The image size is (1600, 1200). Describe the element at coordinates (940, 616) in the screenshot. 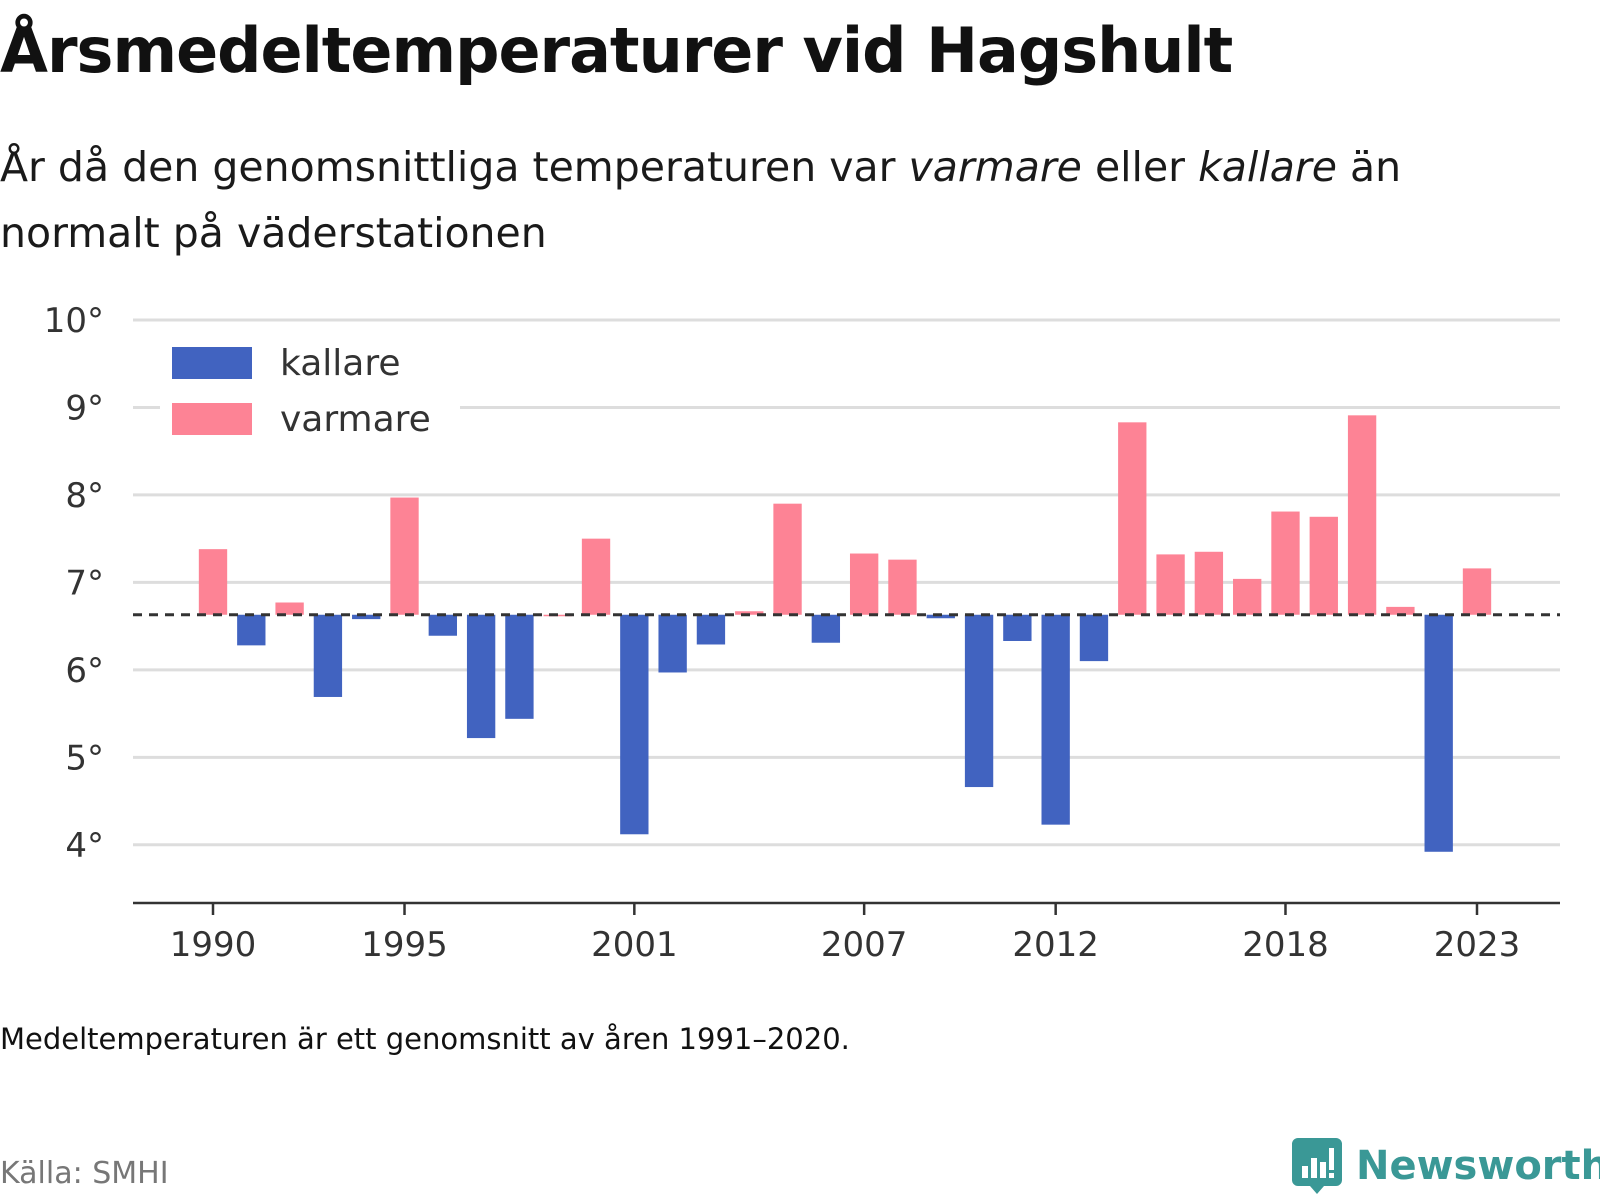

I see `bar-2009` at that location.